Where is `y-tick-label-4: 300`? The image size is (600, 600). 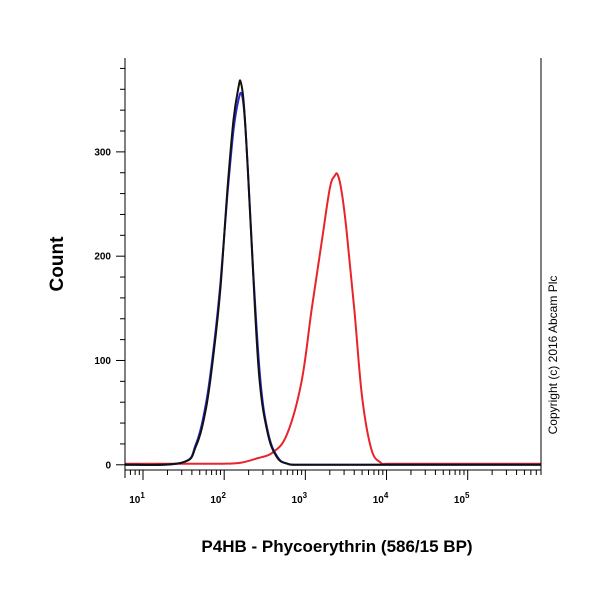 y-tick-label-4: 300 is located at coordinates (102, 152).